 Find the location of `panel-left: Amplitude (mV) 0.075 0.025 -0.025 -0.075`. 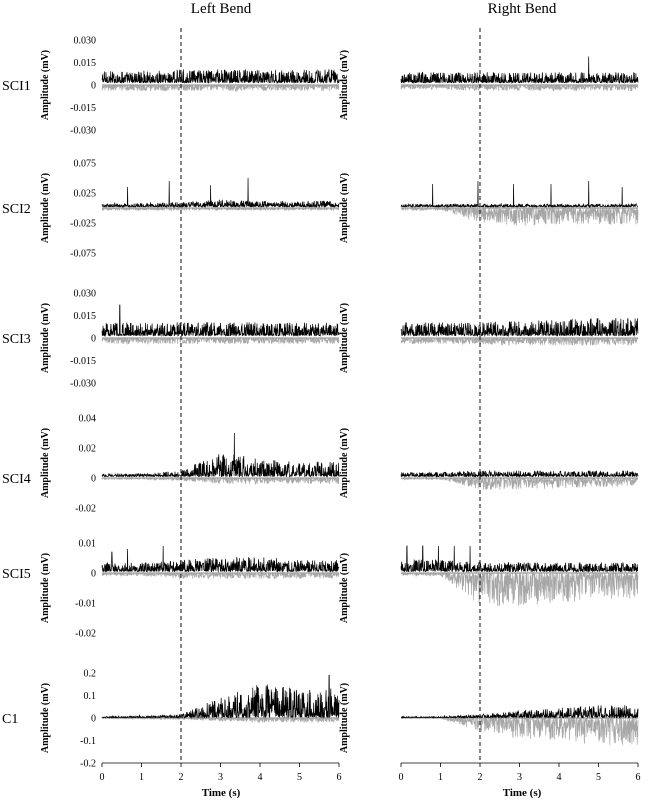

panel-left: Amplitude (mV) 0.075 0.025 -0.025 -0.075 is located at coordinates (190, 209).